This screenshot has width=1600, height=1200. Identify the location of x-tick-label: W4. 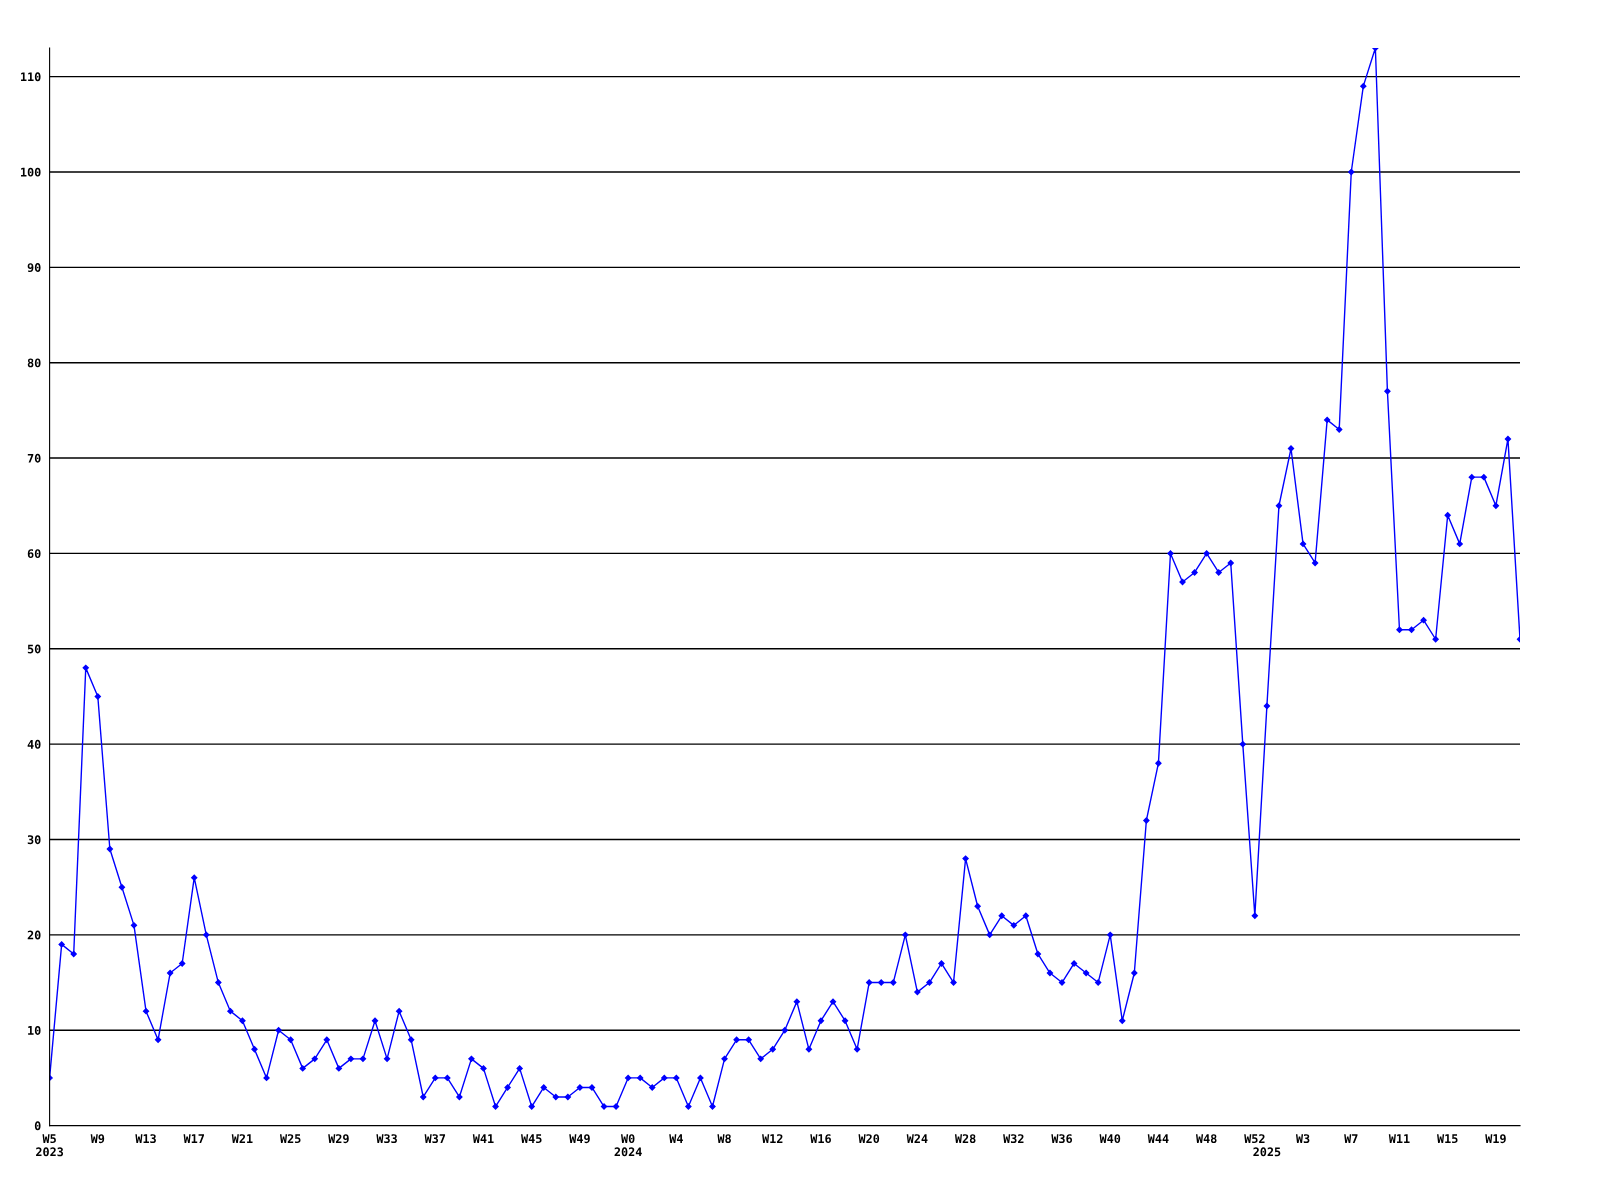
(676, 1138).